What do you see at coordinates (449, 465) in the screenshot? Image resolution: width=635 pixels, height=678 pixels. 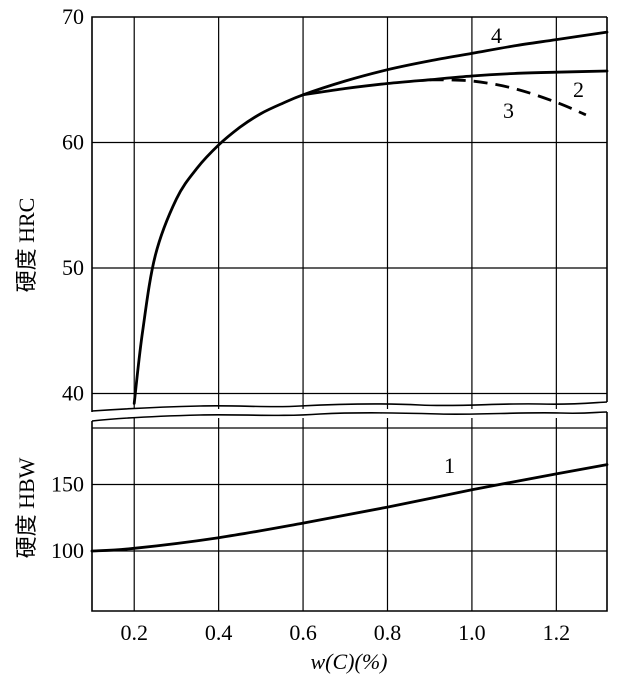 I see `curve-label-1: 1` at bounding box center [449, 465].